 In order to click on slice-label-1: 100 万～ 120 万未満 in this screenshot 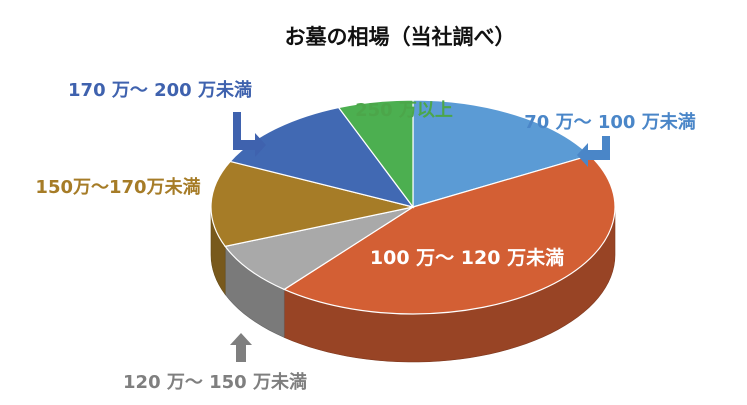, I will do `click(467, 257)`.